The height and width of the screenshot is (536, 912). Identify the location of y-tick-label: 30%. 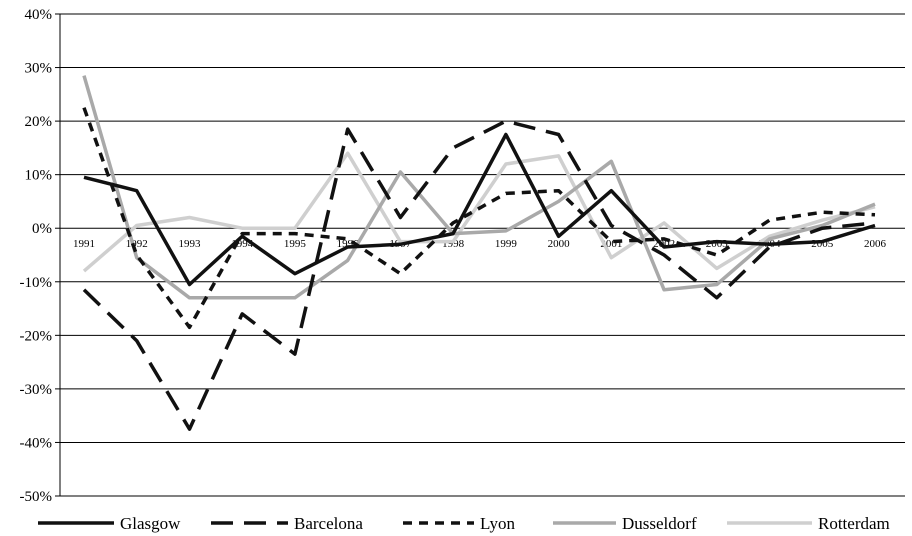
(39, 69).